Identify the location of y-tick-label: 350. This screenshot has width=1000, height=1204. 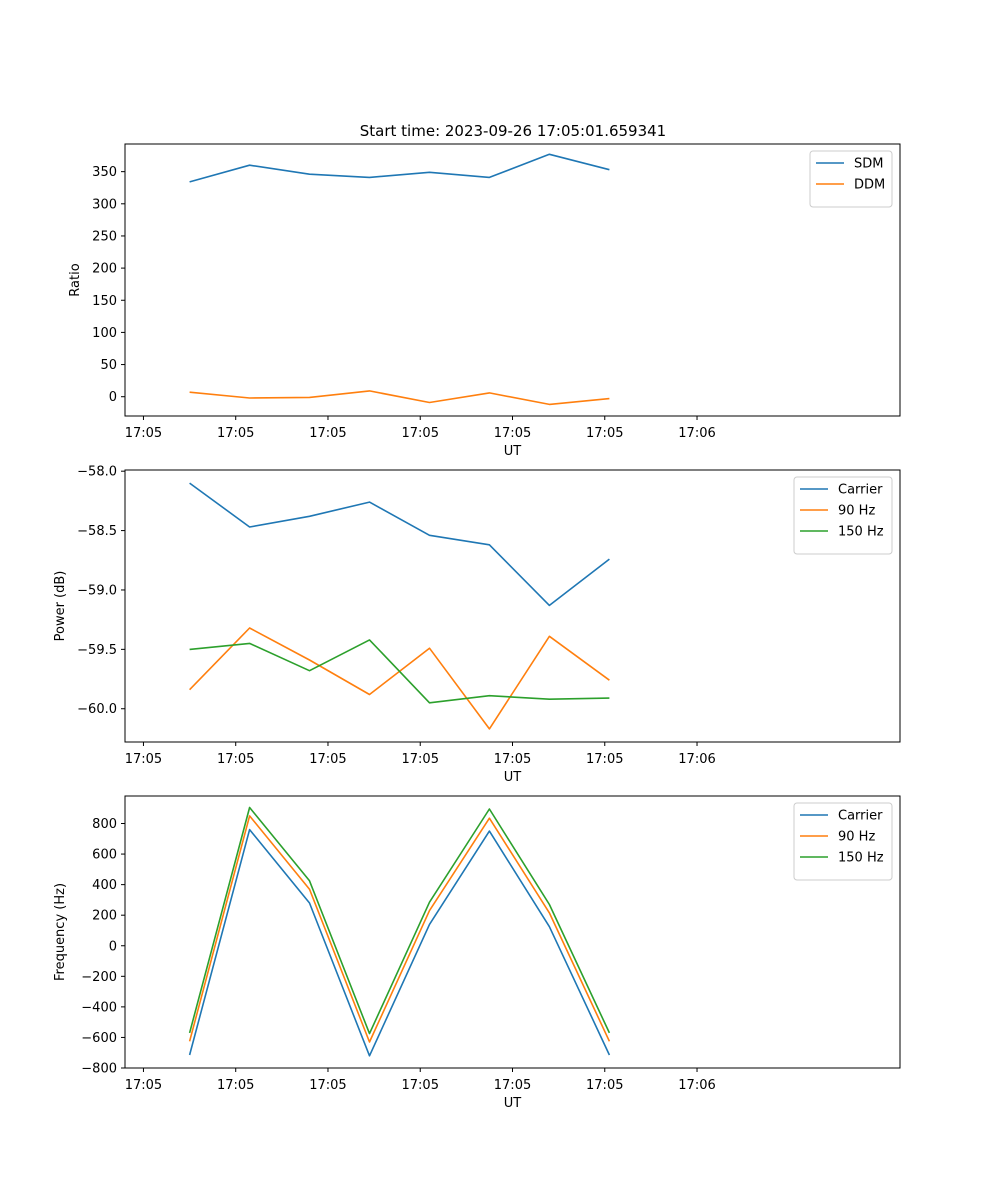
(104, 172).